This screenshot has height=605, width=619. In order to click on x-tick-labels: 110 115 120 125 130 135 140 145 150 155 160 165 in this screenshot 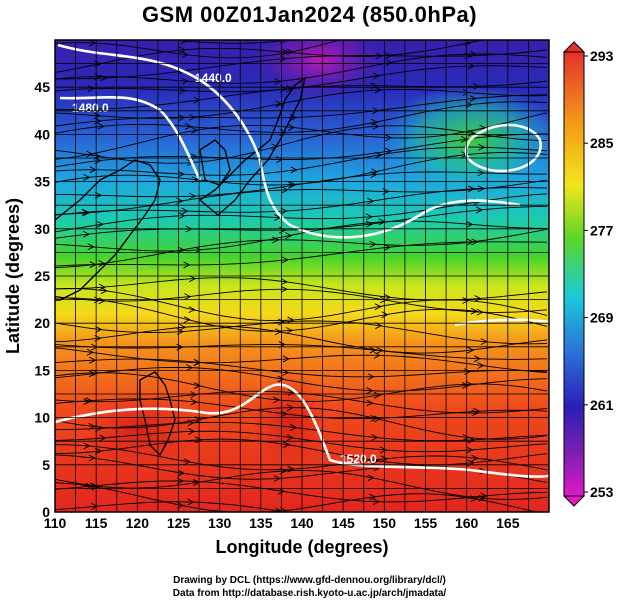, I will do `click(282, 523)`.